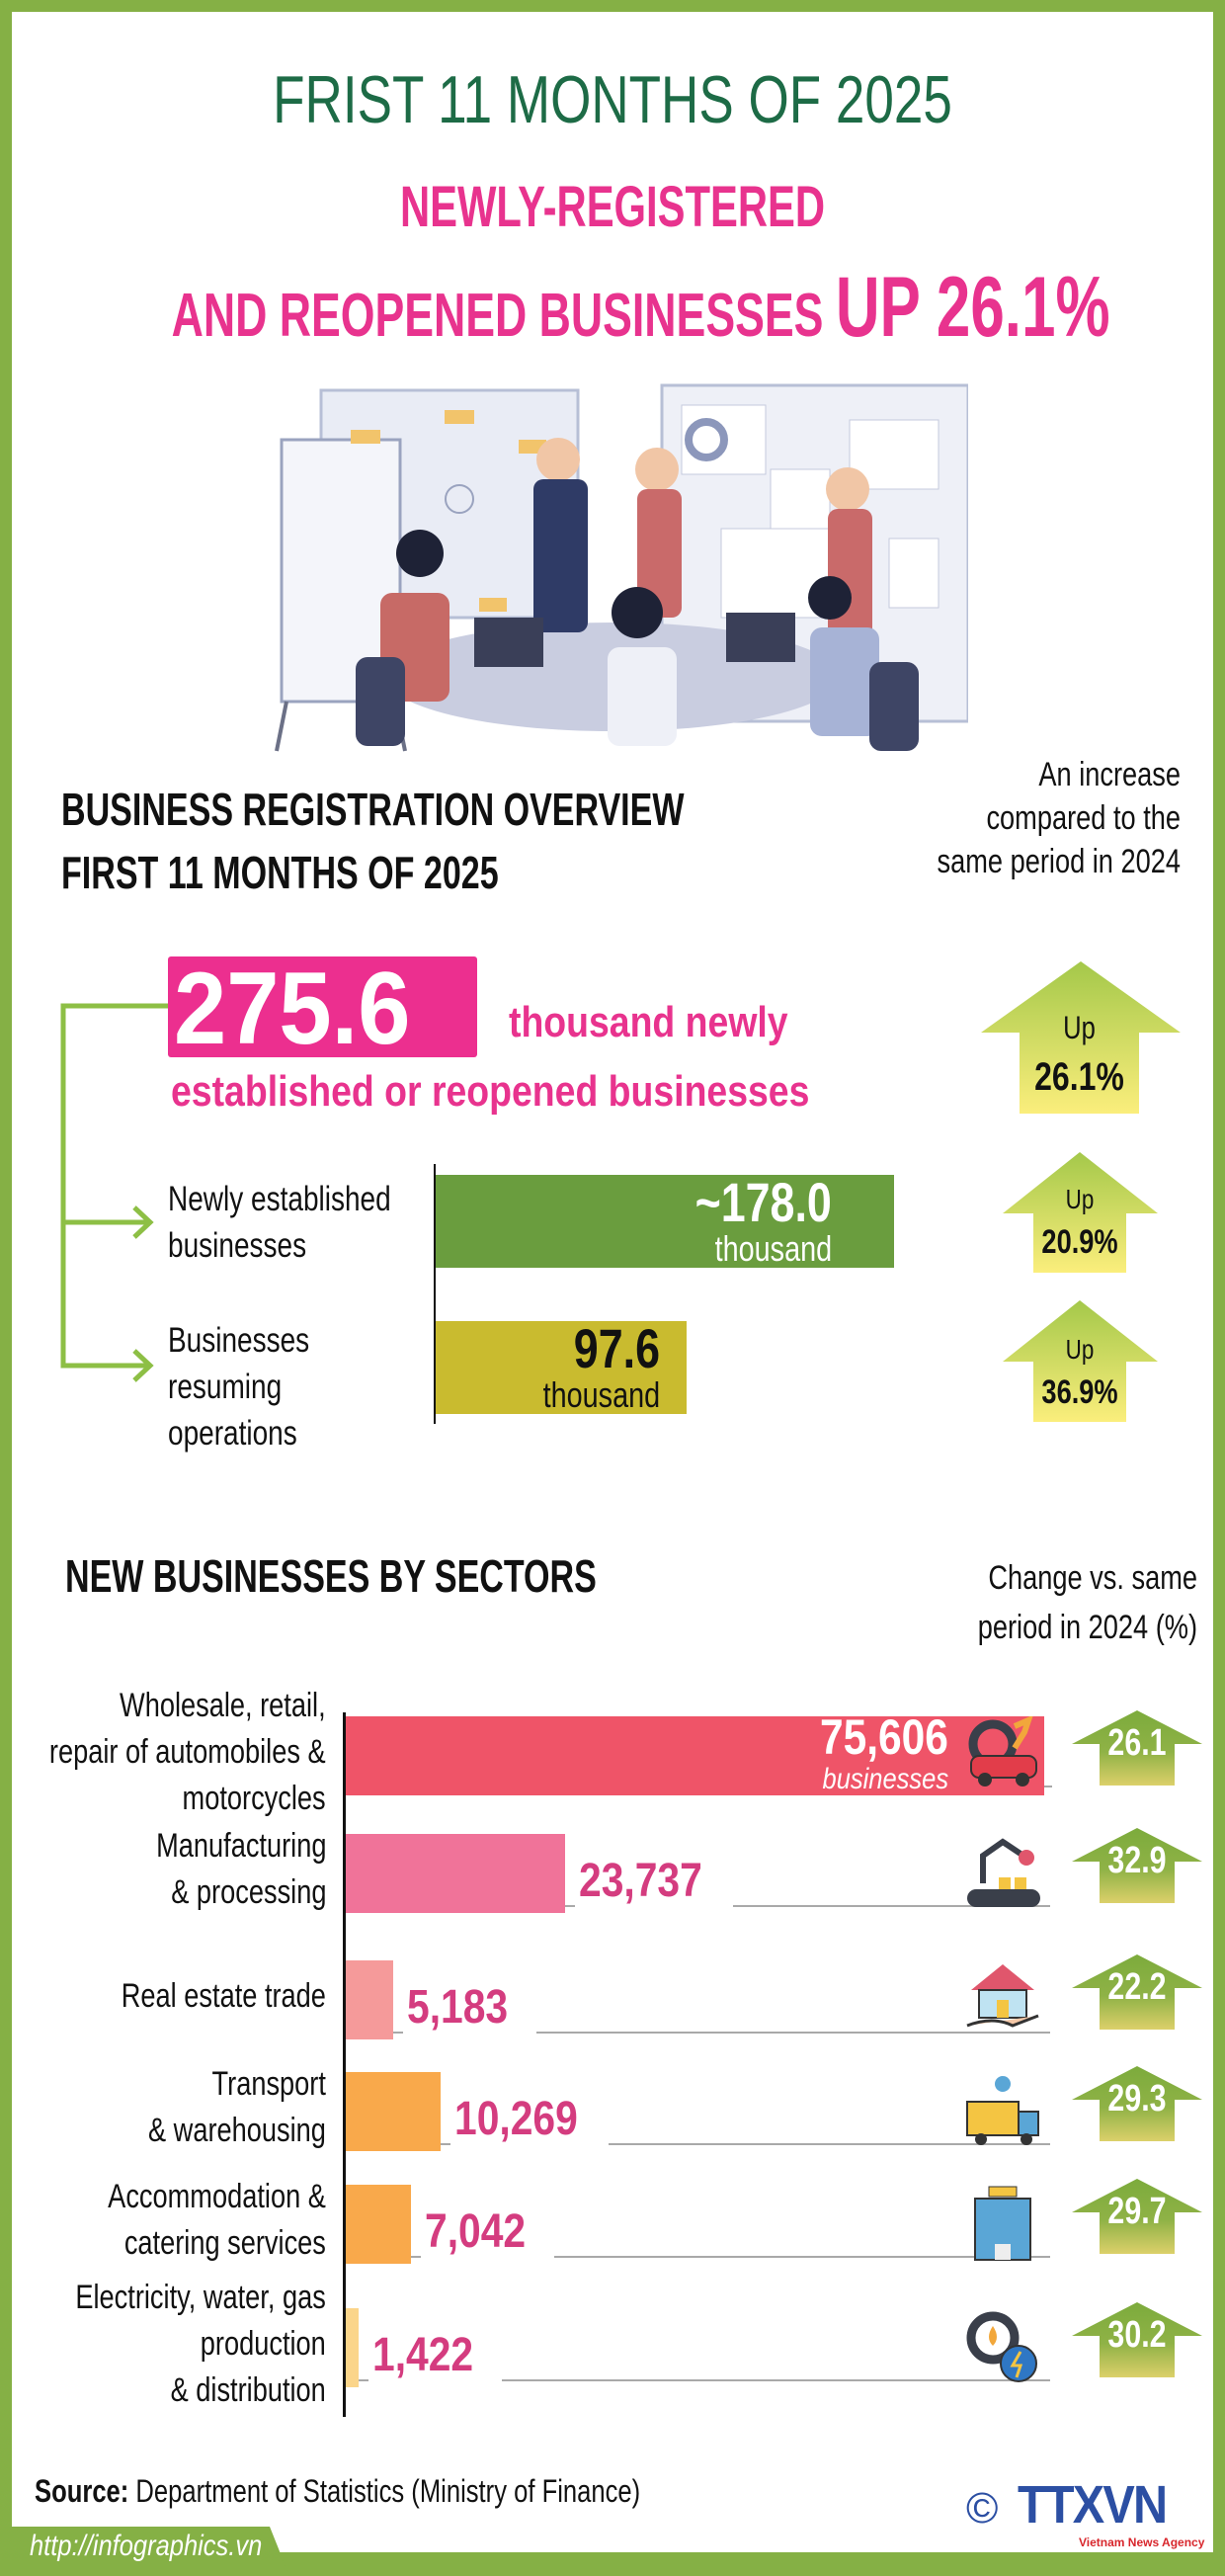 This screenshot has width=1225, height=2576. Describe the element at coordinates (621, 567) in the screenshot. I see `team-meeting-illustration` at that location.